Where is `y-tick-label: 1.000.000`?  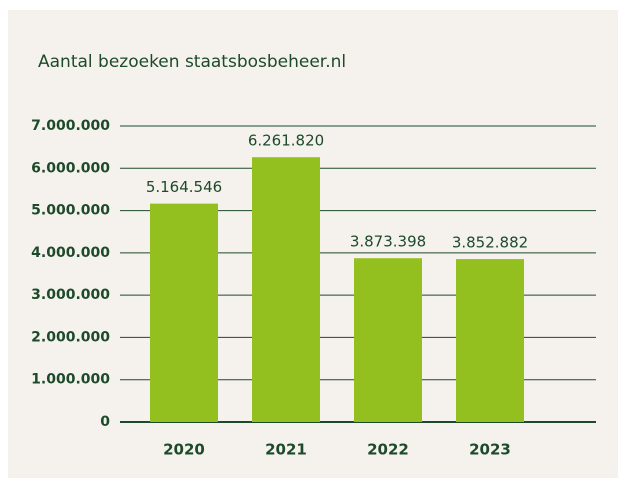
y-tick-label: 1.000.000 is located at coordinates (70, 380).